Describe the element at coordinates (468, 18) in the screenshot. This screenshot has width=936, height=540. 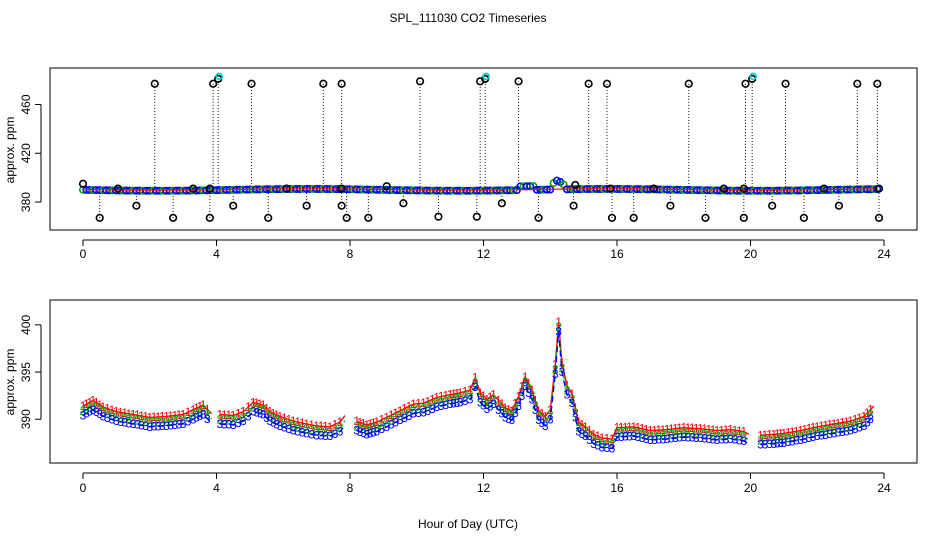
I see `chart-title: SPL_111030 CO2 Timeseries` at that location.